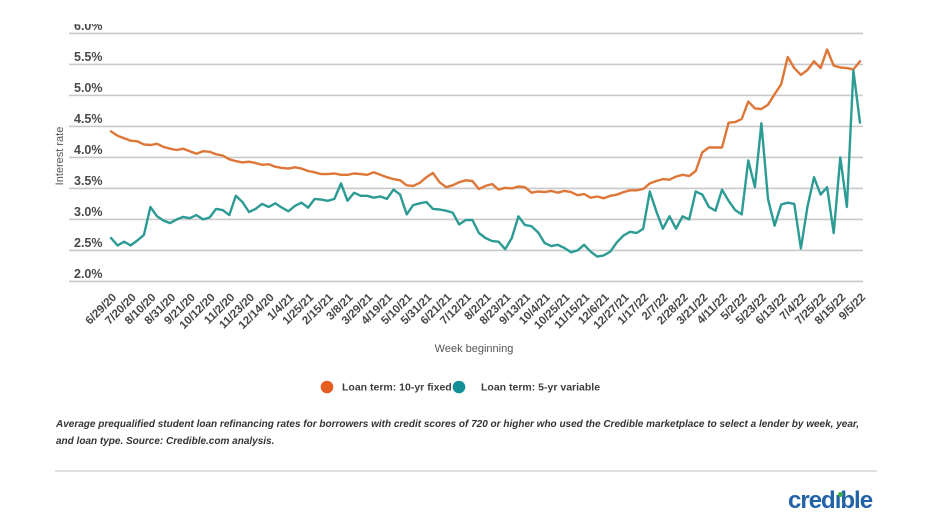 Image resolution: width=932 pixels, height=524 pixels. I want to click on svg-text: 5.5%, so click(88, 57).